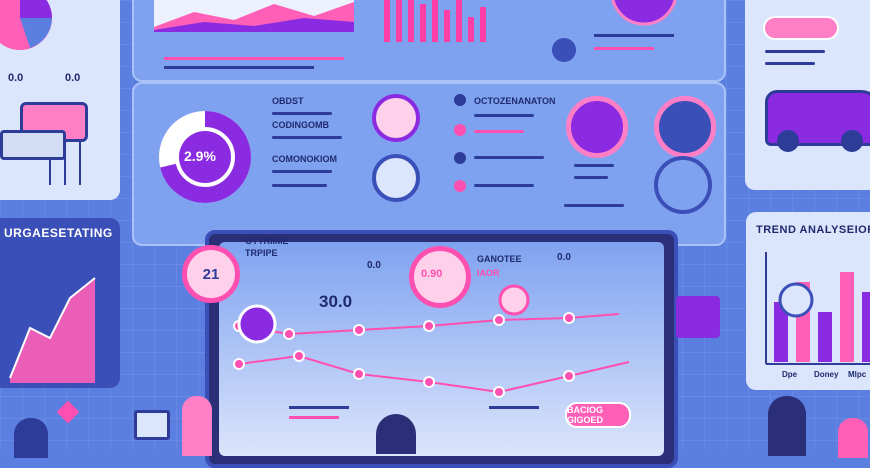 This screenshot has height=468, width=870. What do you see at coordinates (415, 34) in the screenshot?
I see `top-area-chart` at bounding box center [415, 34].